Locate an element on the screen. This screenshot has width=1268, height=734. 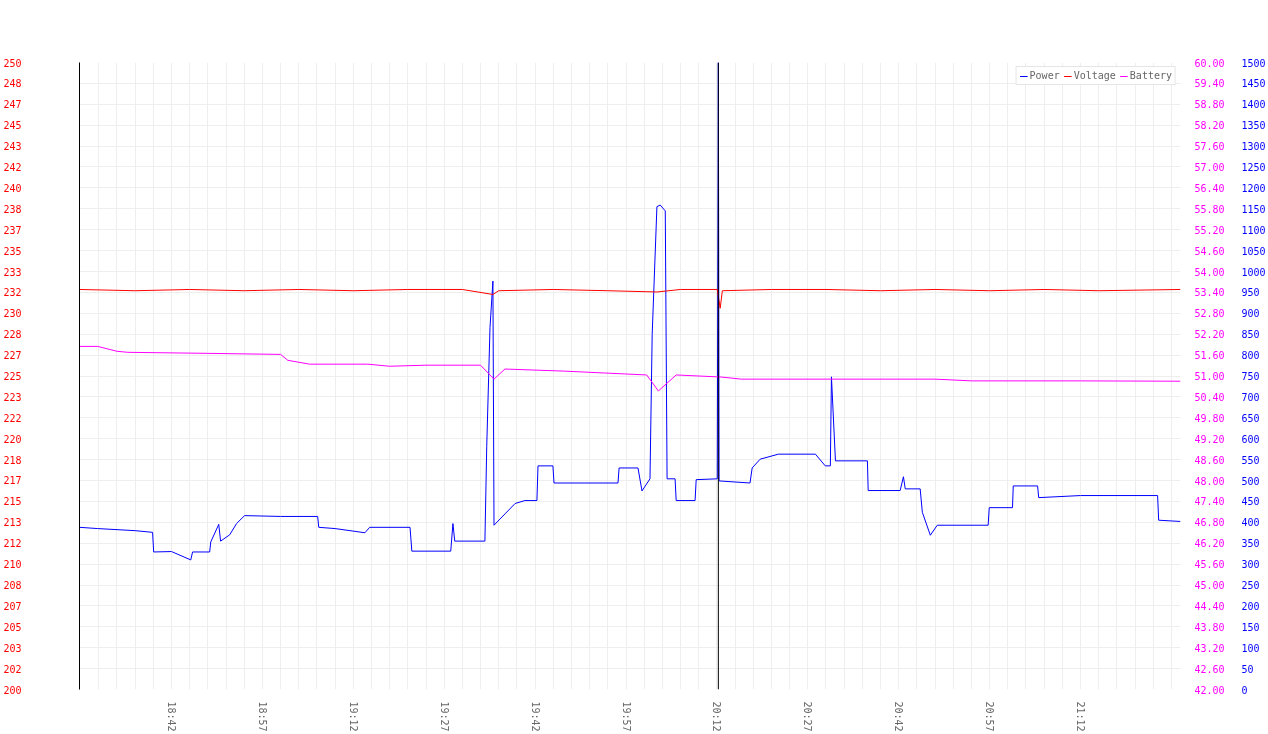
y3-tick-label: 850 is located at coordinates (1250, 335).